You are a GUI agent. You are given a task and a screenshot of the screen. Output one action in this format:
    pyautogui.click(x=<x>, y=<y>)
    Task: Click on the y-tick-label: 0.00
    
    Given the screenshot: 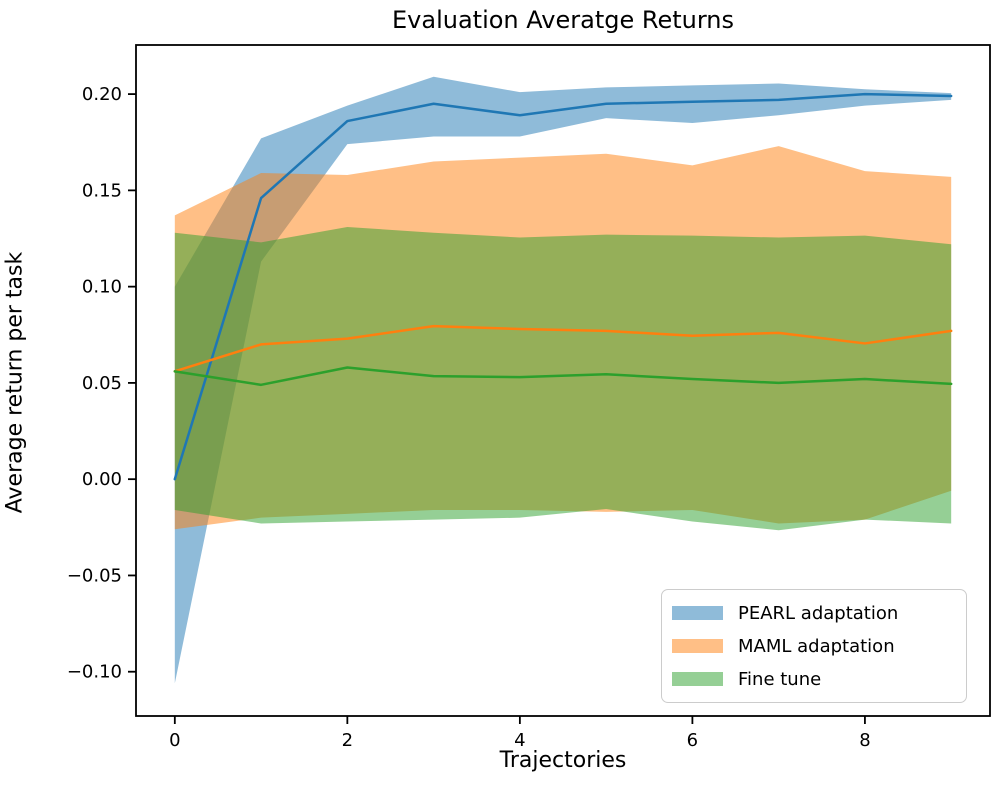 What is the action you would take?
    pyautogui.click(x=102, y=479)
    